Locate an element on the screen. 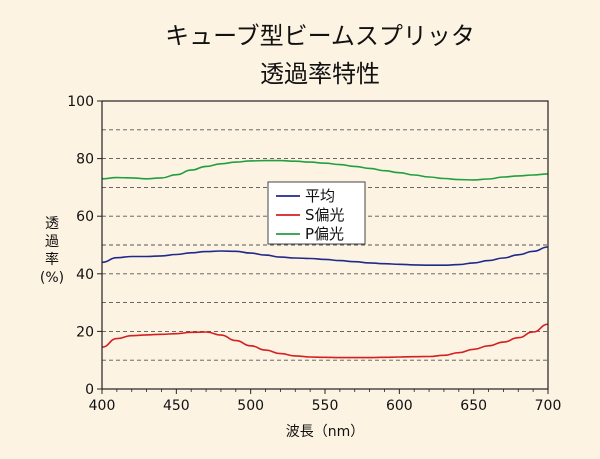 The width and height of the screenshot is (600, 459). y-axis-label-line: 過 is located at coordinates (52, 242).